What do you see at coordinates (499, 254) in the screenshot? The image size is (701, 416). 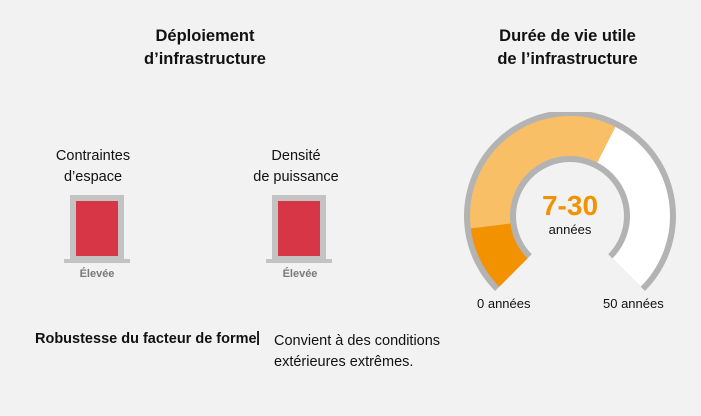 I see `gauge-minimum-segment` at bounding box center [499, 254].